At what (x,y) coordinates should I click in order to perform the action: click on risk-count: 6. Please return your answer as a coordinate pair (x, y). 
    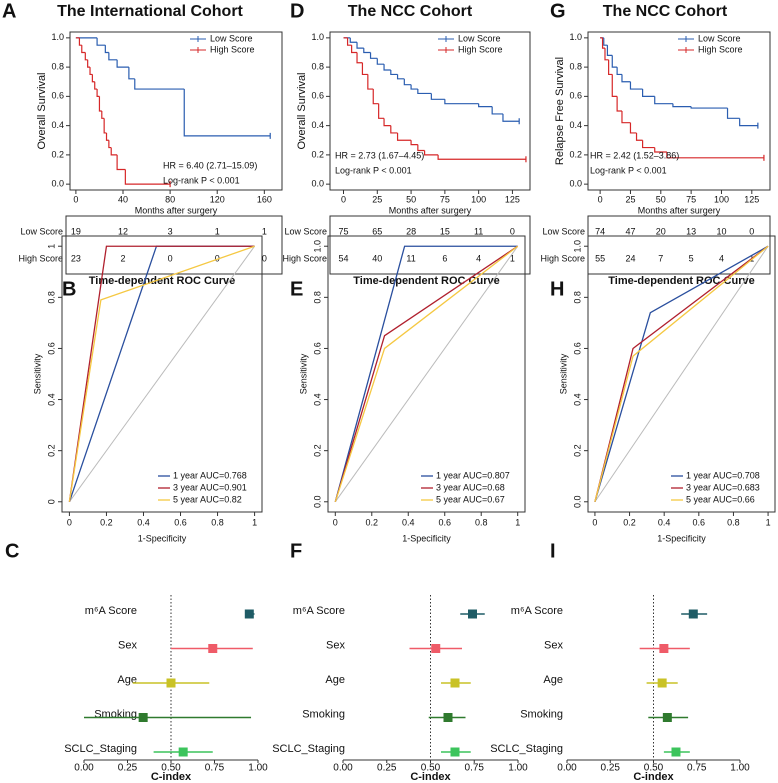
    Looking at the image, I should click on (444, 258).